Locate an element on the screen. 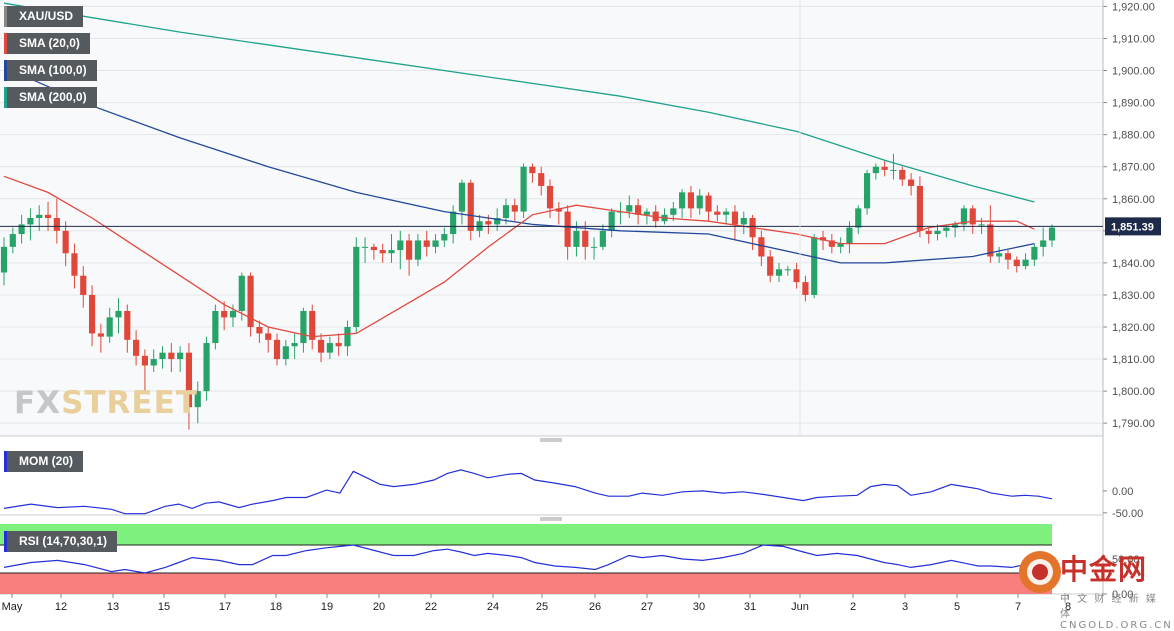  sma20-tag: SMA (20,0) is located at coordinates (47, 43).